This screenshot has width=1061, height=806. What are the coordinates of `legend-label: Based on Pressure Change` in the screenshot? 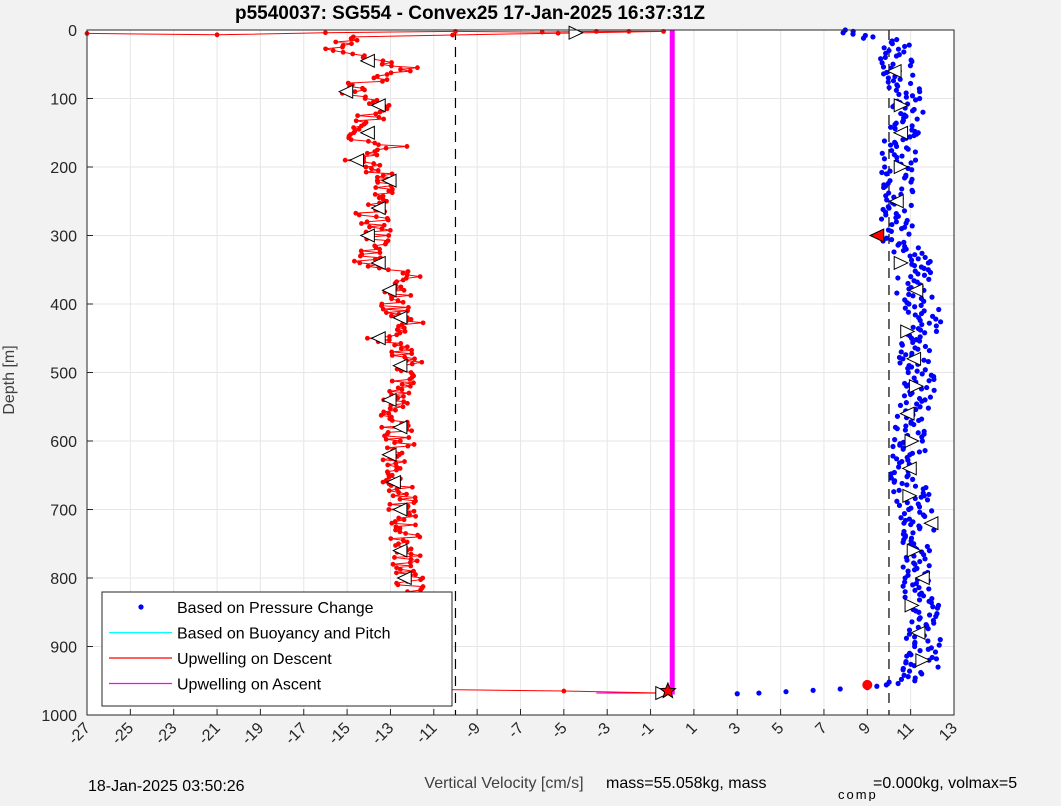 It's located at (275, 608).